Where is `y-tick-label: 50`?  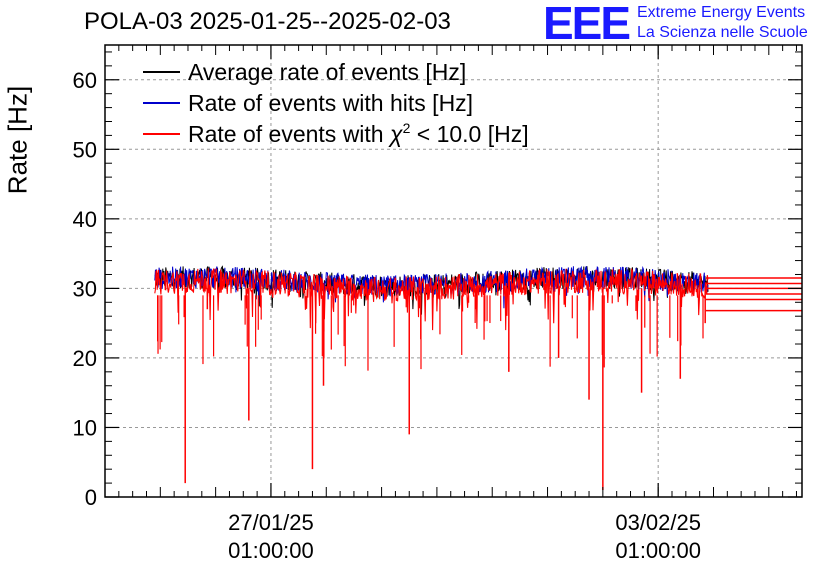 y-tick-label: 50 is located at coordinates (85, 149).